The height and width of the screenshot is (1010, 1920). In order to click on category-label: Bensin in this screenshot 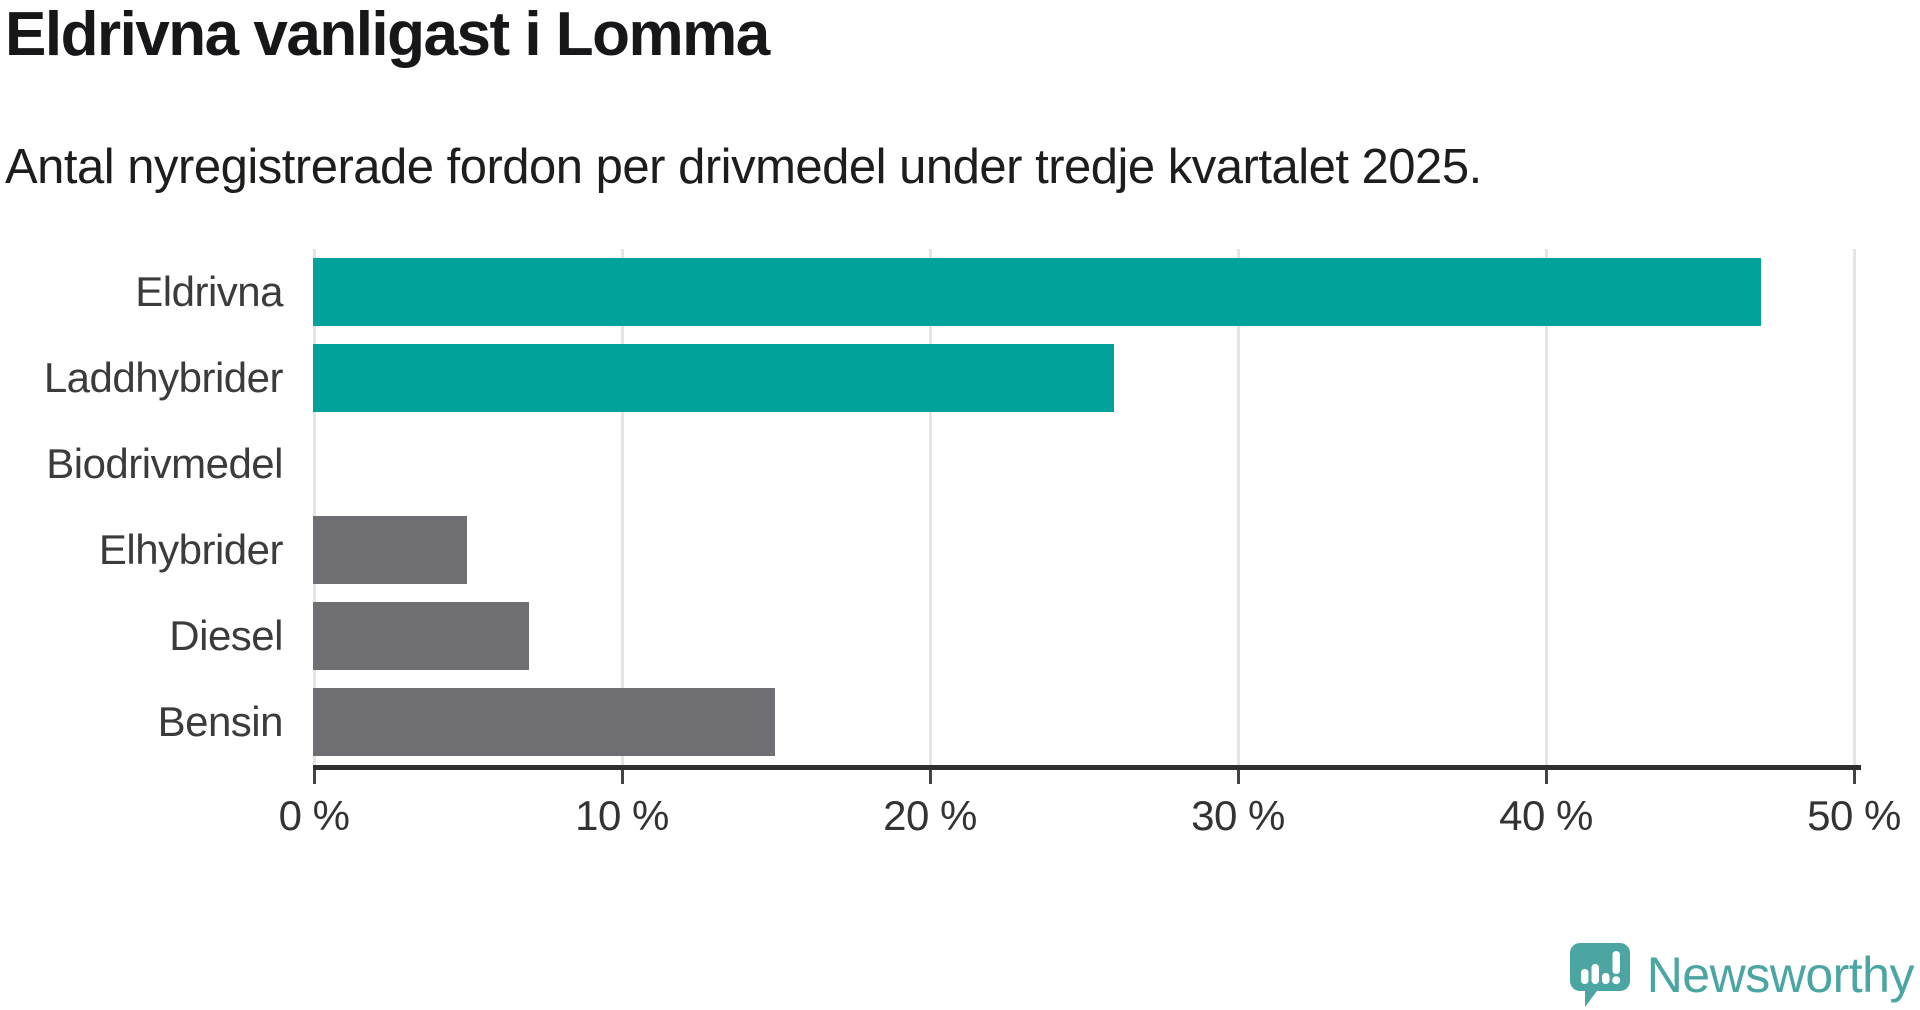, I will do `click(220, 721)`.